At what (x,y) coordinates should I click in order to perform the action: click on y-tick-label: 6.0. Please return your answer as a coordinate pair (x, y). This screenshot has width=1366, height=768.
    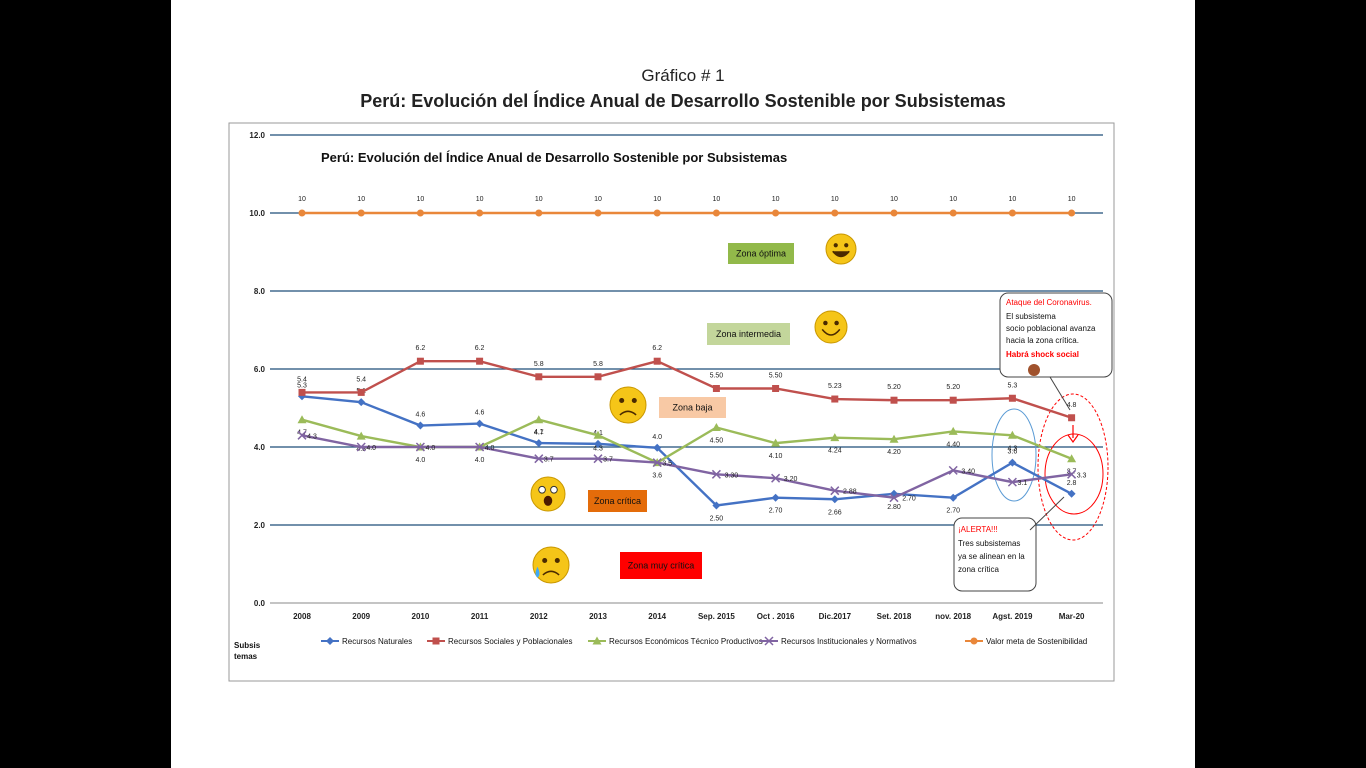
    Looking at the image, I should click on (260, 369).